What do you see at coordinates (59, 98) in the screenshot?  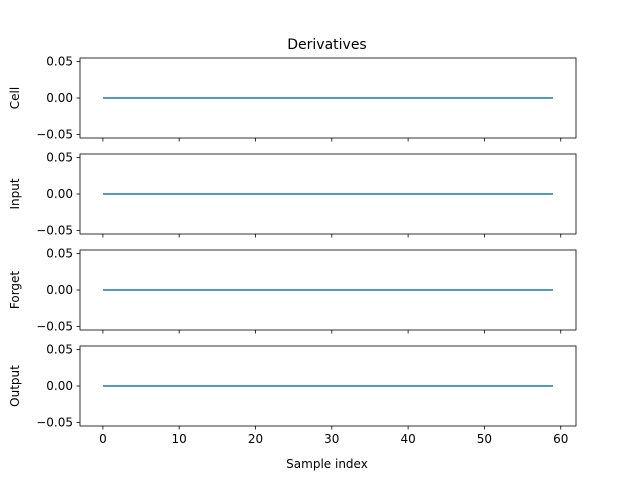 I see `cell-y-tick-label: 0.00` at bounding box center [59, 98].